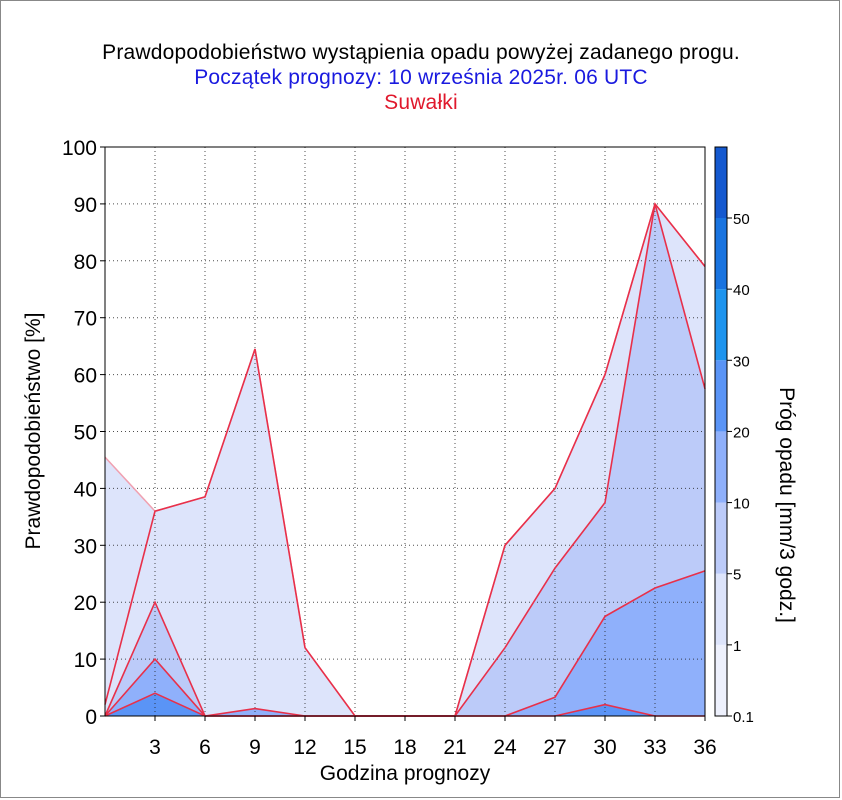 The image size is (842, 800). What do you see at coordinates (85, 603) in the screenshot?
I see `y-tick-label-20: 20` at bounding box center [85, 603].